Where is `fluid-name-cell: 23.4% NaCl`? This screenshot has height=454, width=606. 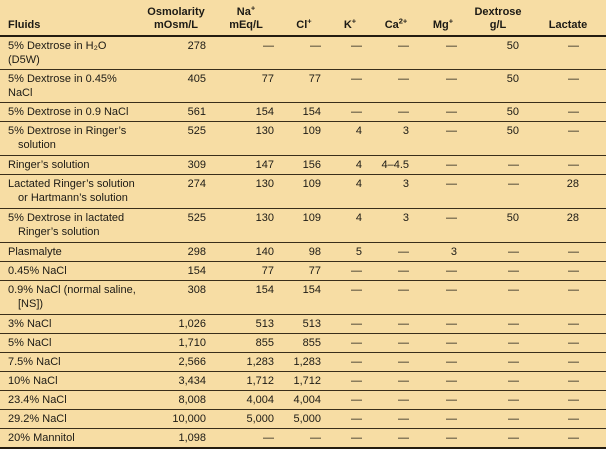 fluid-name-cell: 23.4% NaCl is located at coordinates (37, 400).